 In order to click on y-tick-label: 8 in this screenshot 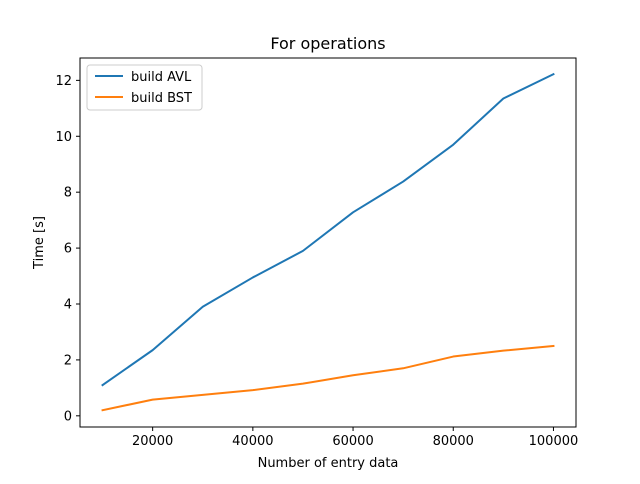, I will do `click(68, 193)`.